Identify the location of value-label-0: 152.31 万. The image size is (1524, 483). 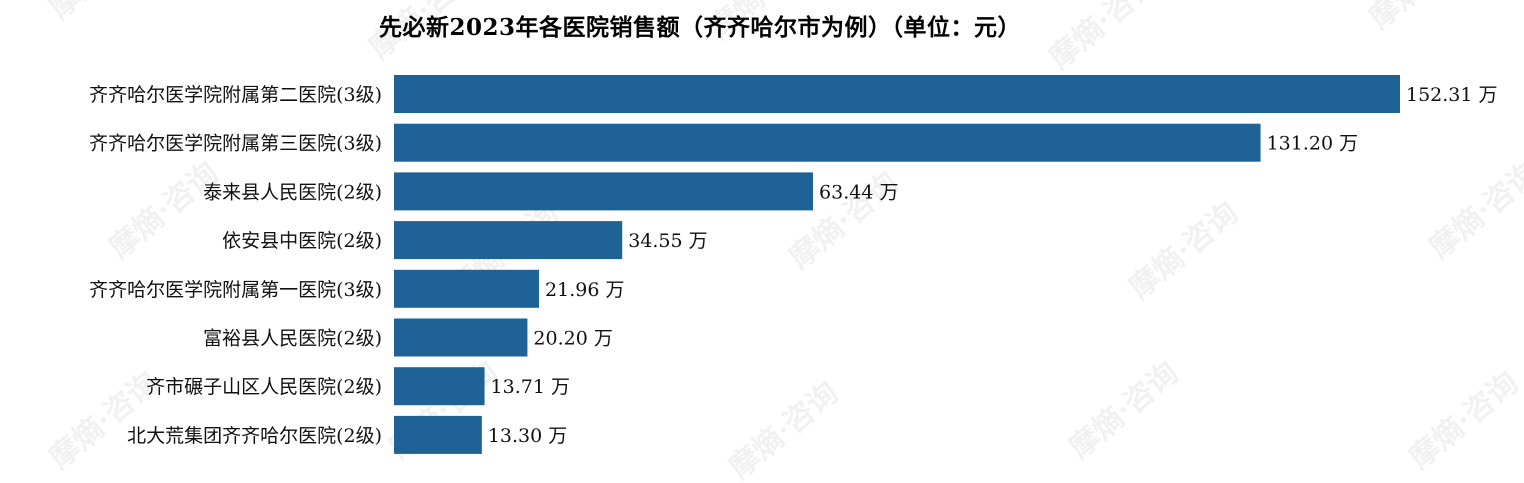
(1452, 95).